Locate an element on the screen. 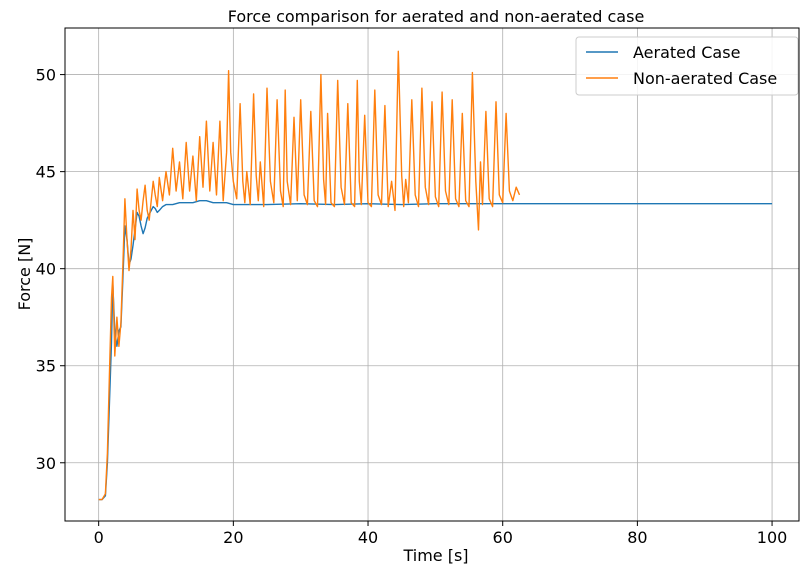  y-tick-label: 50 is located at coordinates (46, 75).